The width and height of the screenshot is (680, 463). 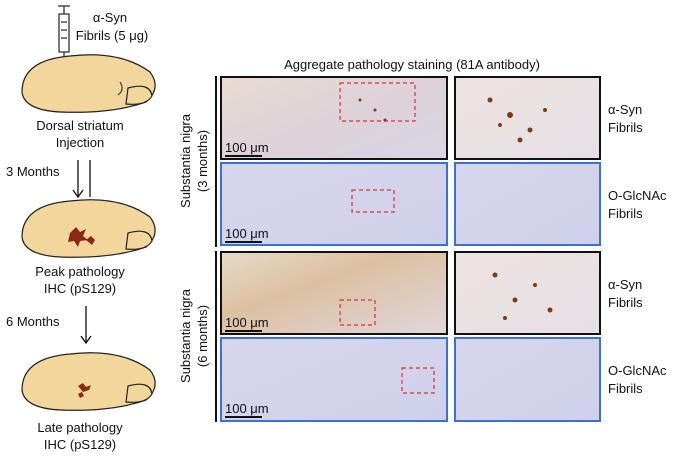 What do you see at coordinates (247, 279) in the screenshot?
I see `scale-bar: 100 μm 100 μm 100 μm 100 μm` at bounding box center [247, 279].